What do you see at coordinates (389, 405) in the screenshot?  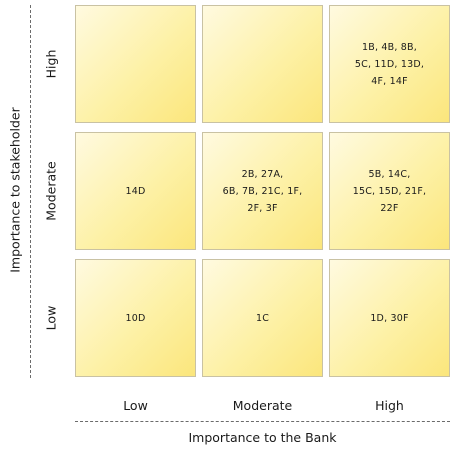 I see `x-tick-high: High` at bounding box center [389, 405].